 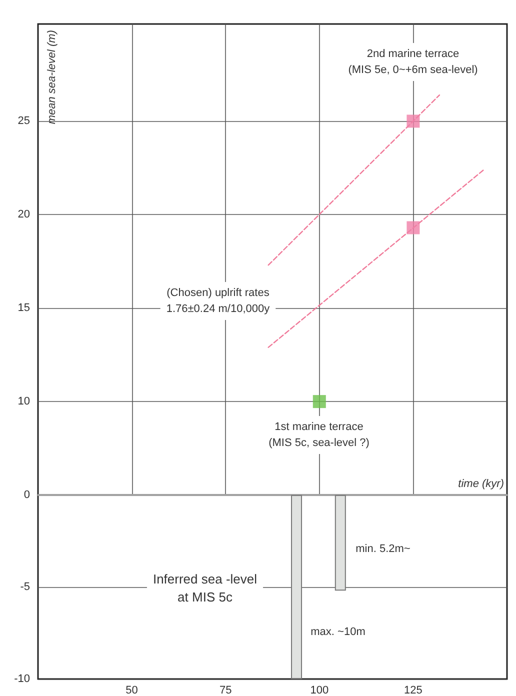 I want to click on x-axis-title: time (kyr), so click(x=481, y=484).